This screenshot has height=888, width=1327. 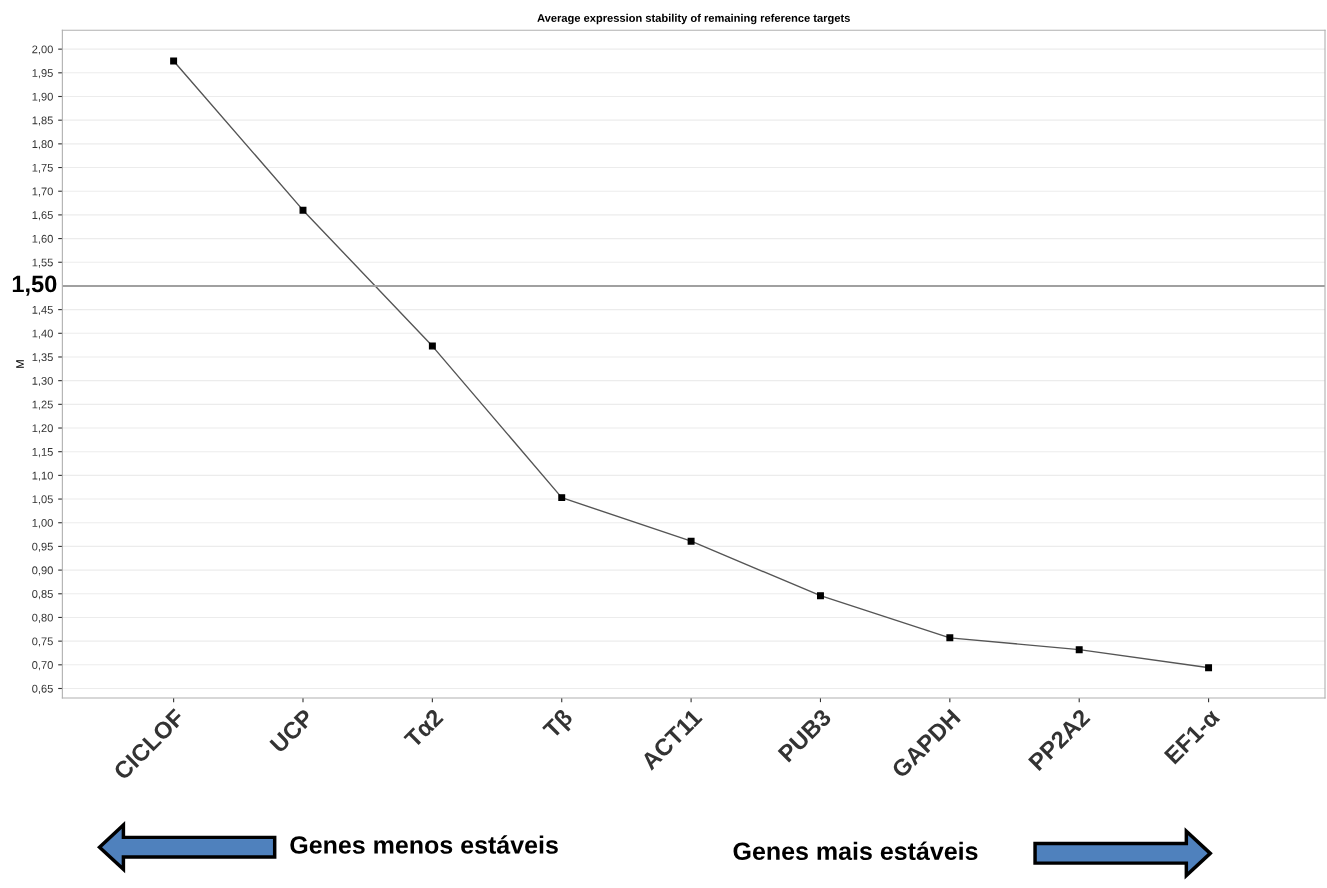 I want to click on y-tick-label: 1,40, so click(x=42, y=334).